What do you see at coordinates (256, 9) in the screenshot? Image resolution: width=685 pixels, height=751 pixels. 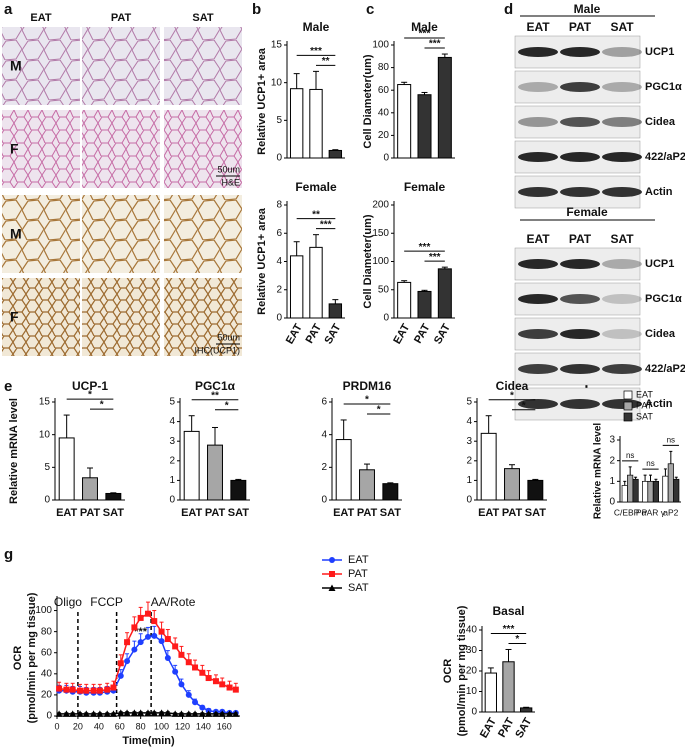 I see `panel-label: b` at bounding box center [256, 9].